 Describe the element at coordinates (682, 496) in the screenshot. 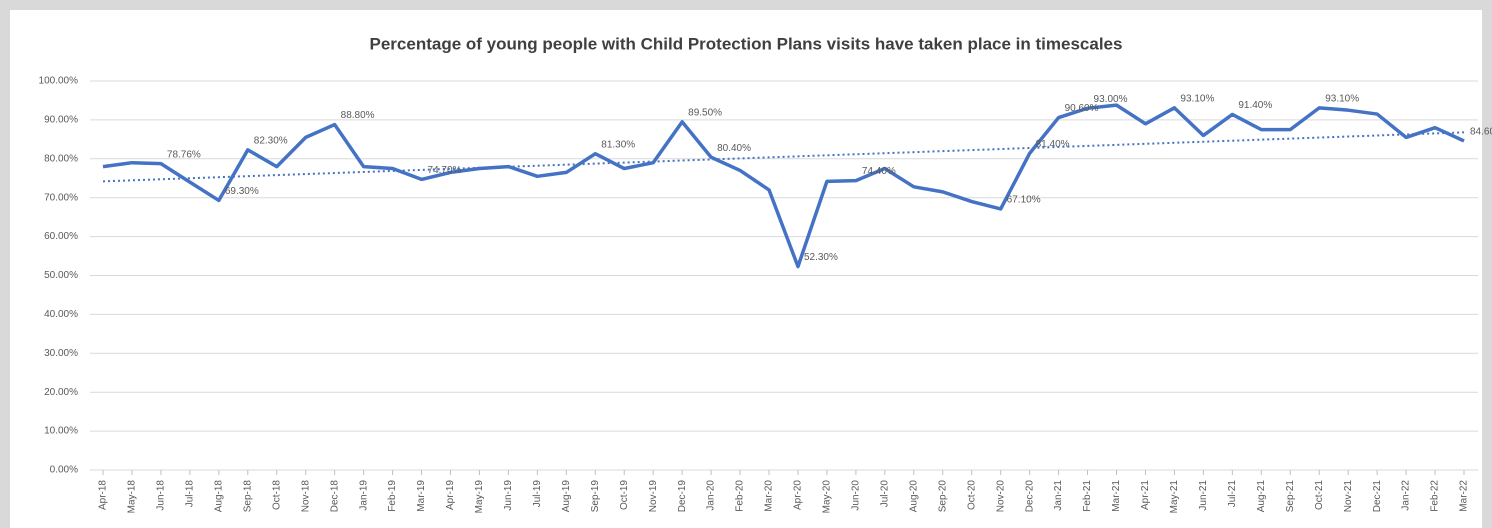

I see `x-tick-label: Dec-19` at that location.